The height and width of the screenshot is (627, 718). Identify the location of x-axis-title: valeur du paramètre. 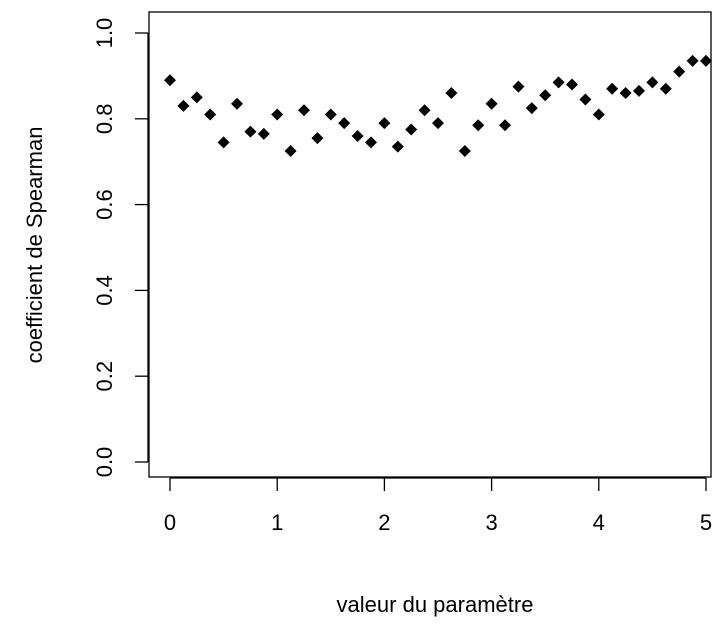
(435, 604).